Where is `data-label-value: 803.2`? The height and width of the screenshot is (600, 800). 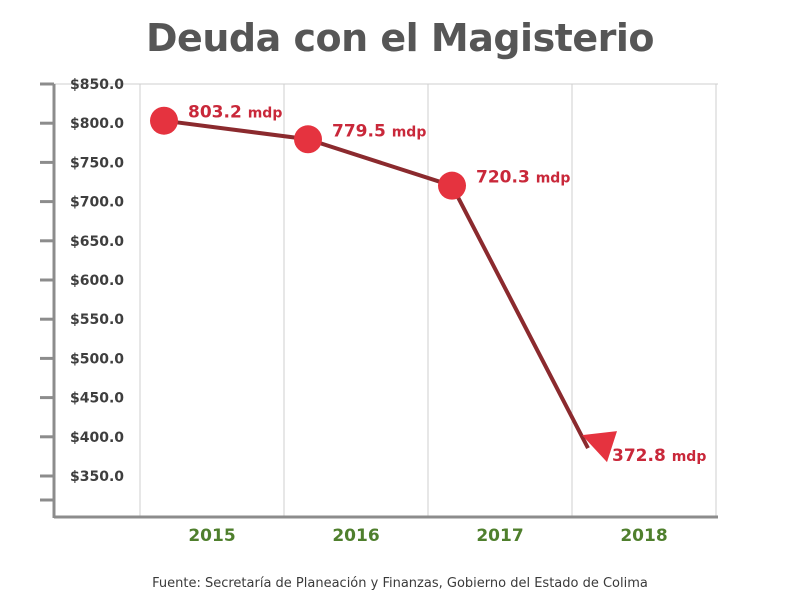
data-label-value: 803.2 is located at coordinates (218, 113).